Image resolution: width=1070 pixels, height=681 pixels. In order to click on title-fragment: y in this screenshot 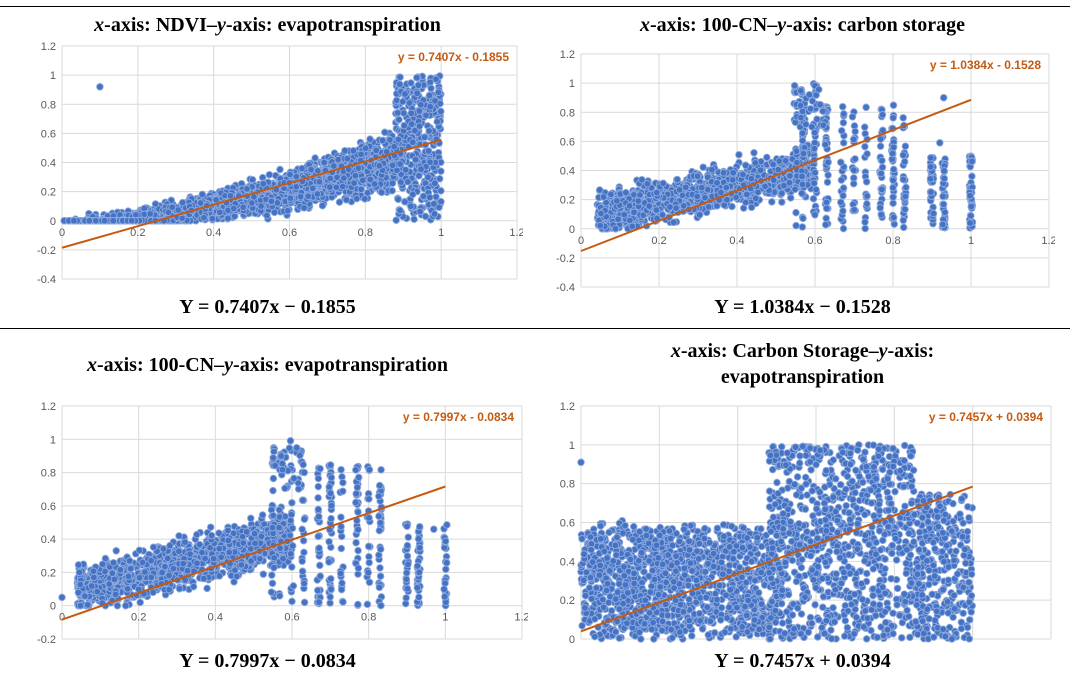, I will do `click(221, 25)`.